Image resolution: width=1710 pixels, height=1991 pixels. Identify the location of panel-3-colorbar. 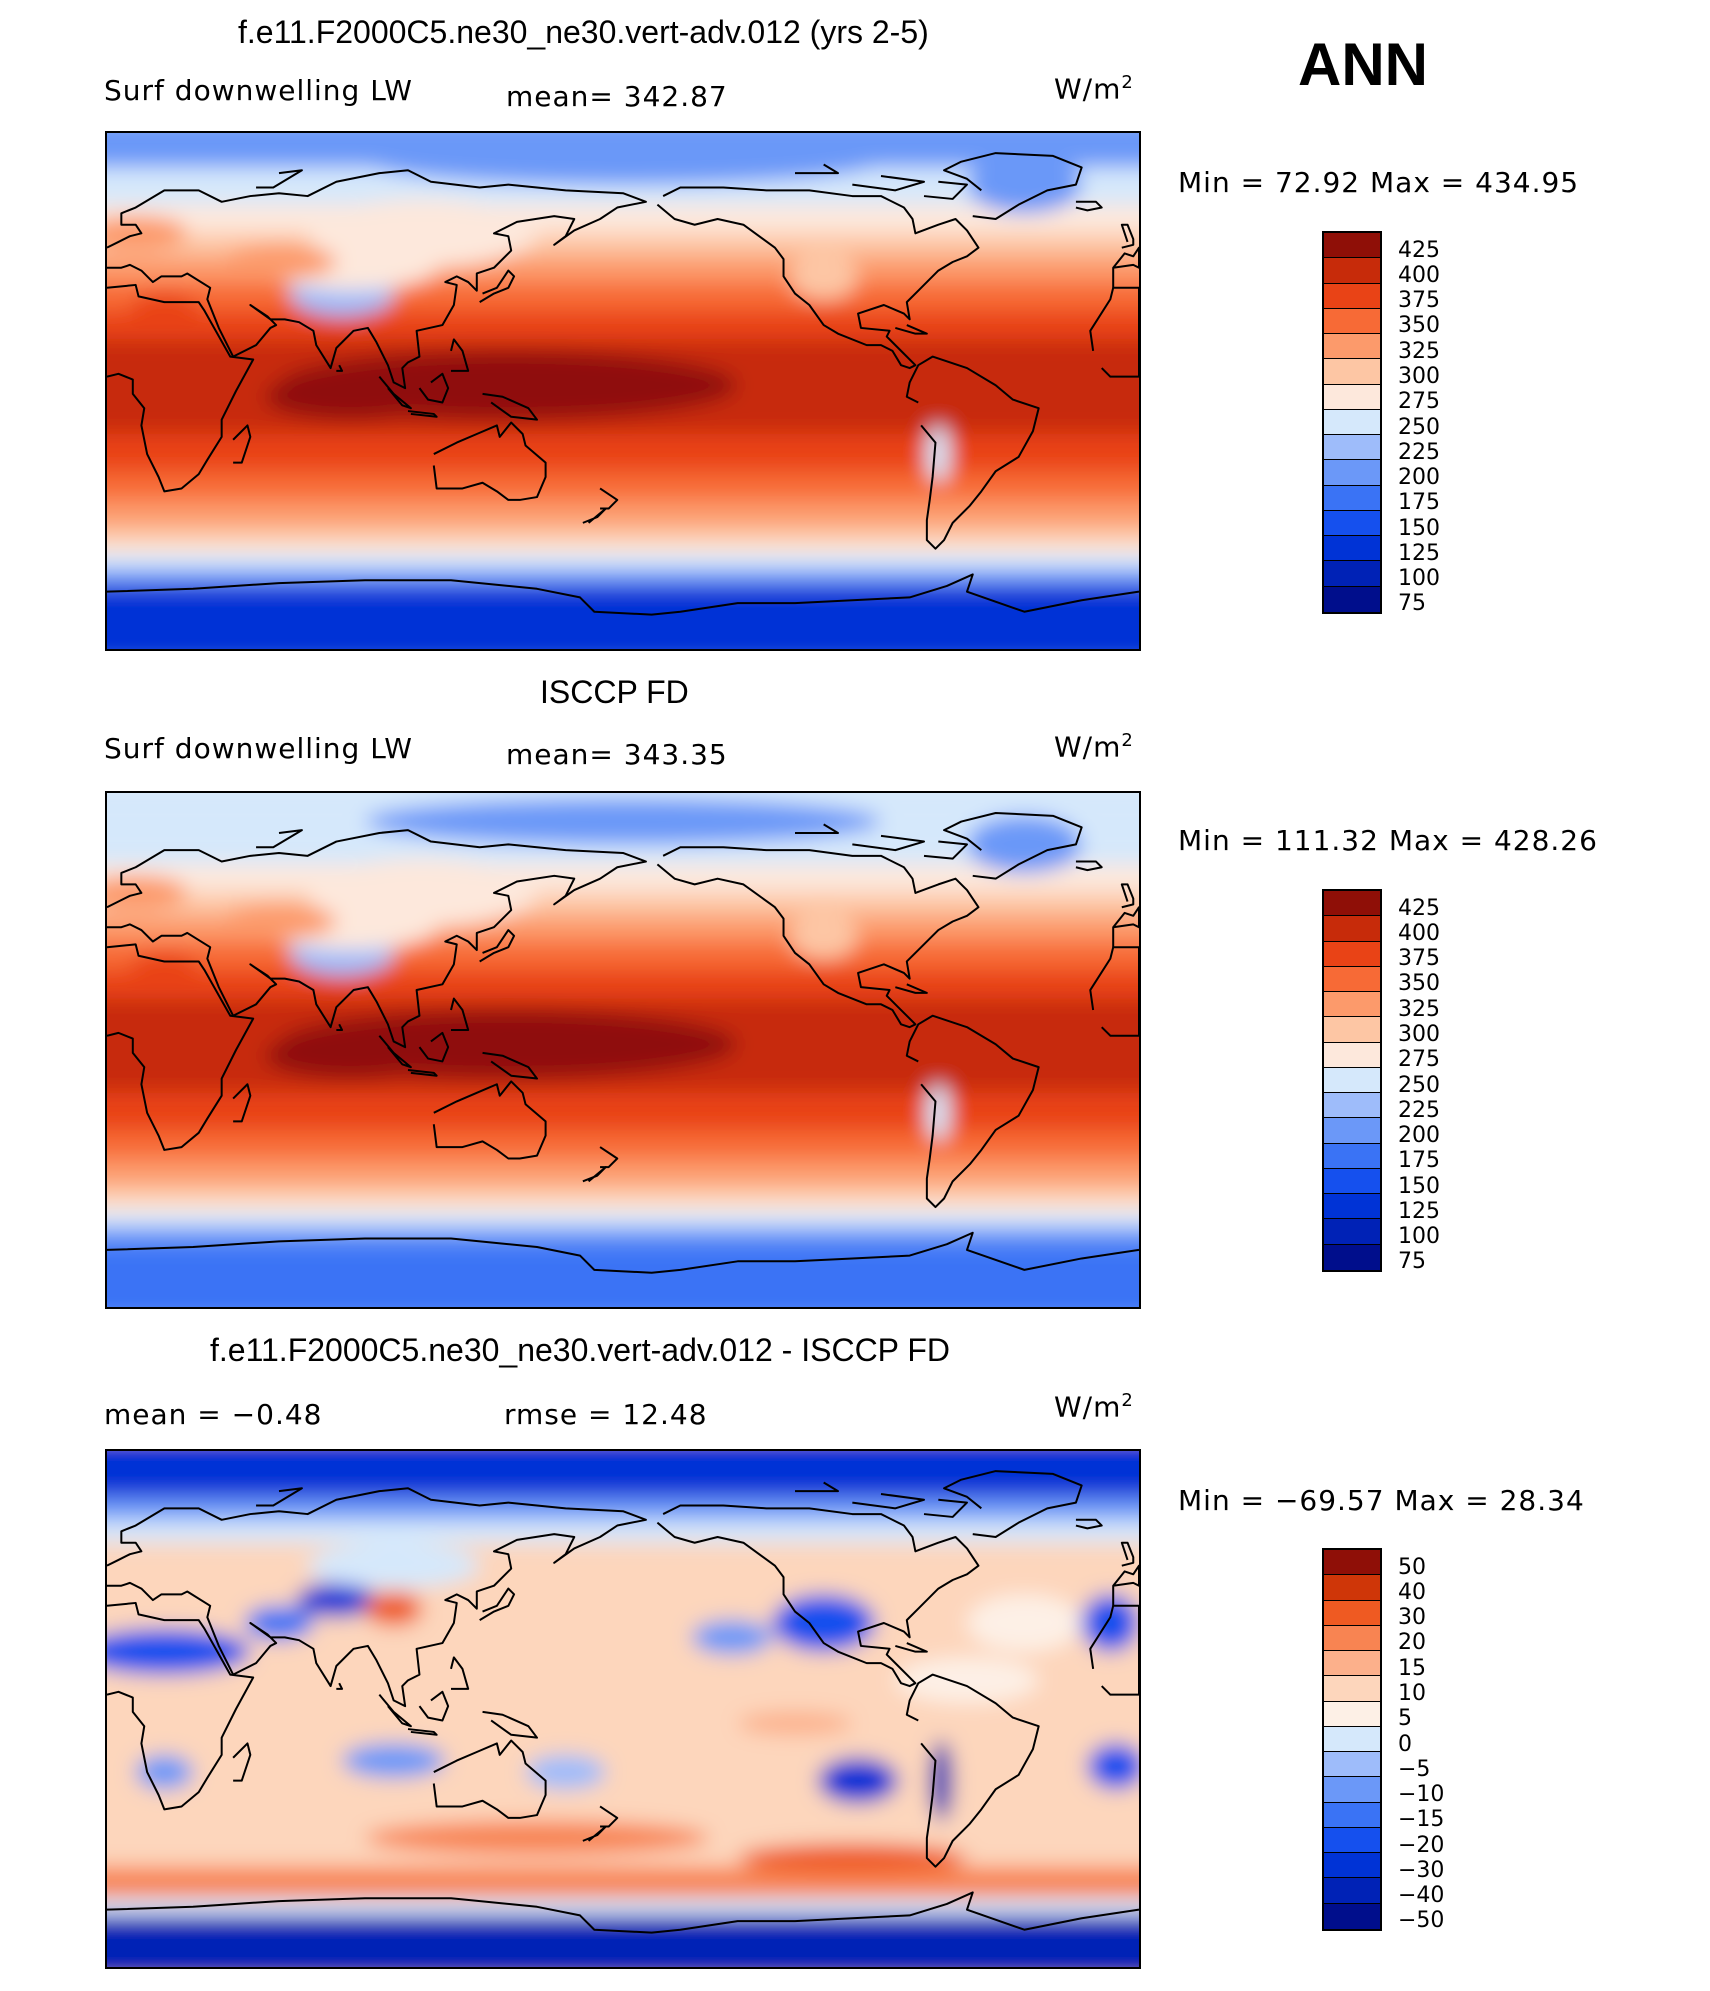
(1352, 1739).